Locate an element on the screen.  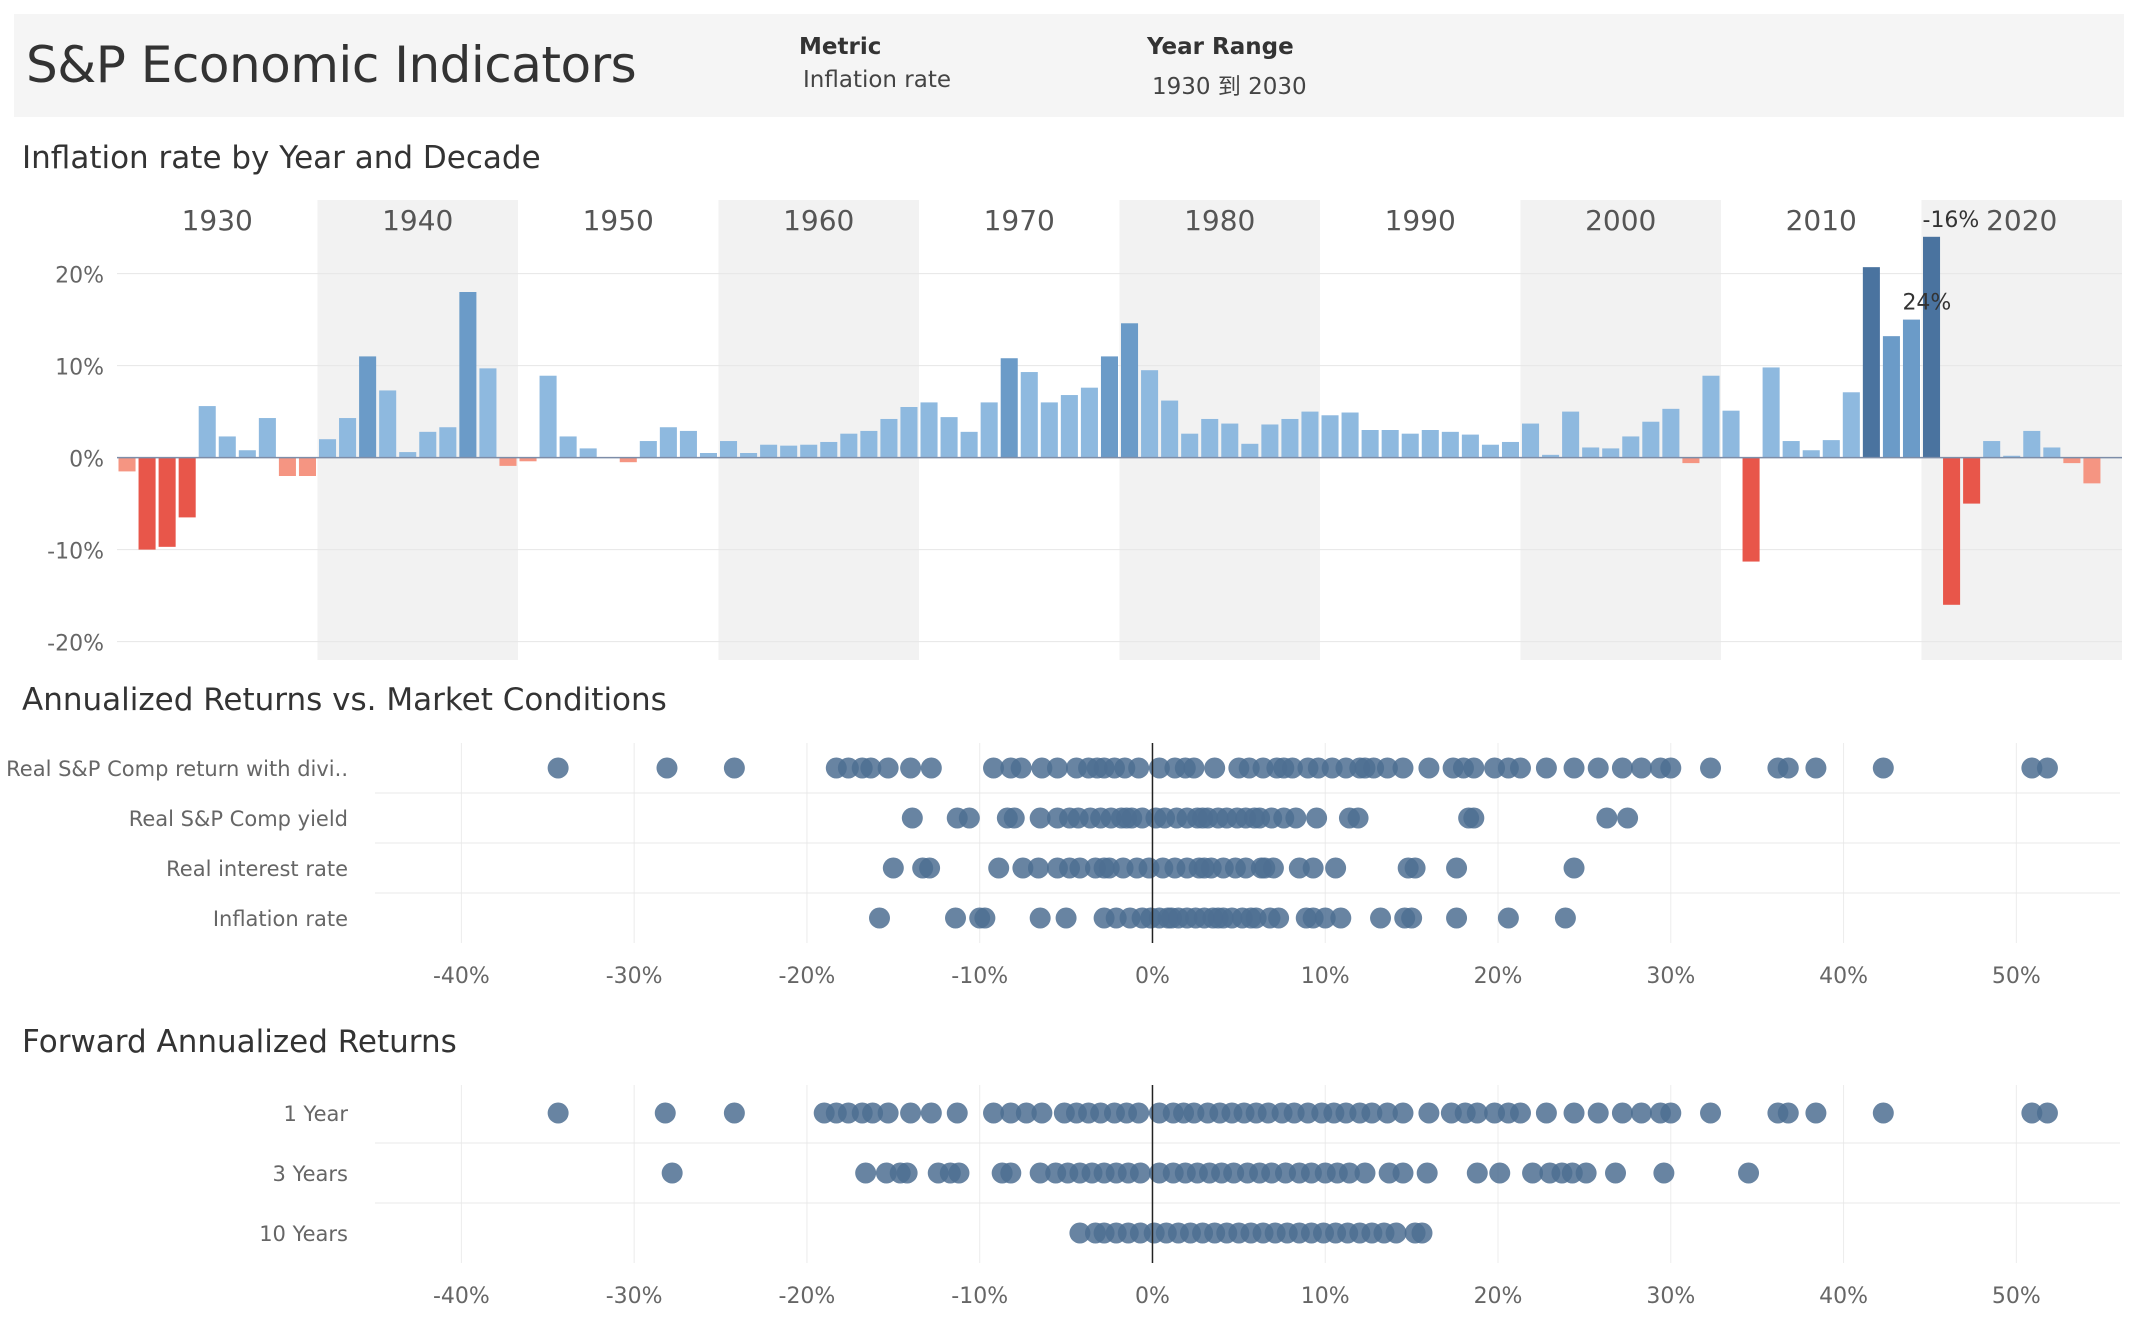
x-tick-label: 50% is located at coordinates (2016, 976).